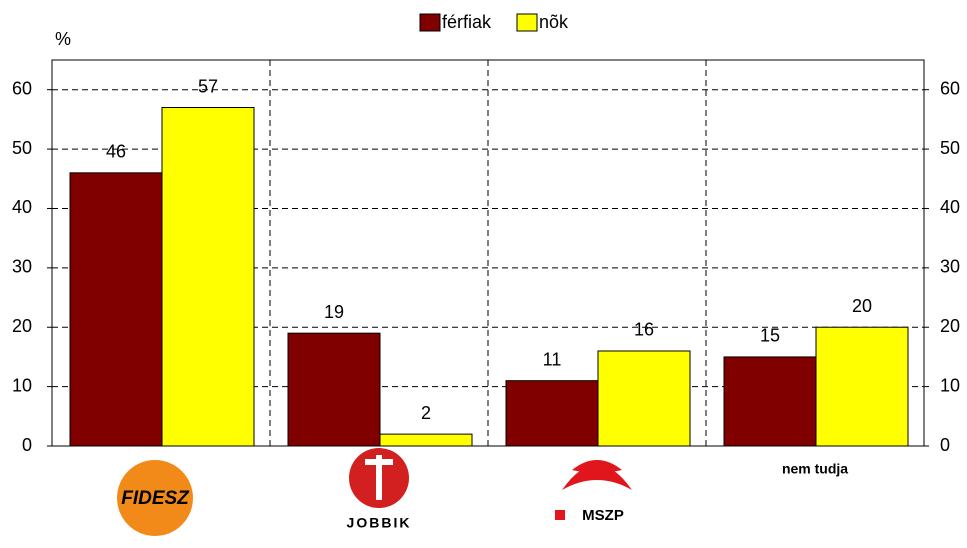 Image resolution: width=967 pixels, height=548 pixels. Describe the element at coordinates (63, 39) in the screenshot. I see `y-axis-label: %` at that location.